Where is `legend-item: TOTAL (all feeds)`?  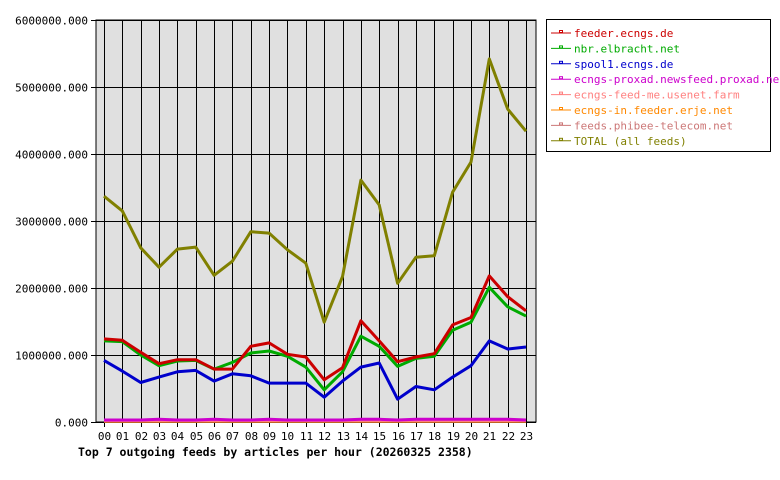
legend-item: TOTAL (all feeds) is located at coordinates (619, 141).